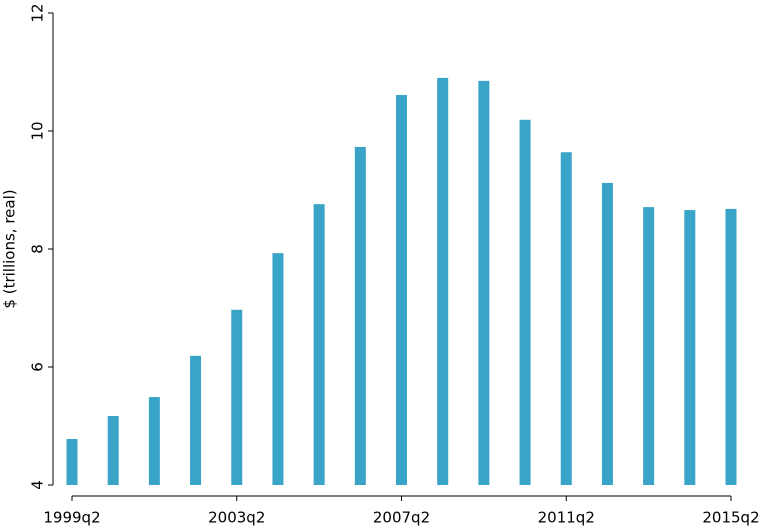  What do you see at coordinates (401, 518) in the screenshot?
I see `x-tick-label: 2007q2` at bounding box center [401, 518].